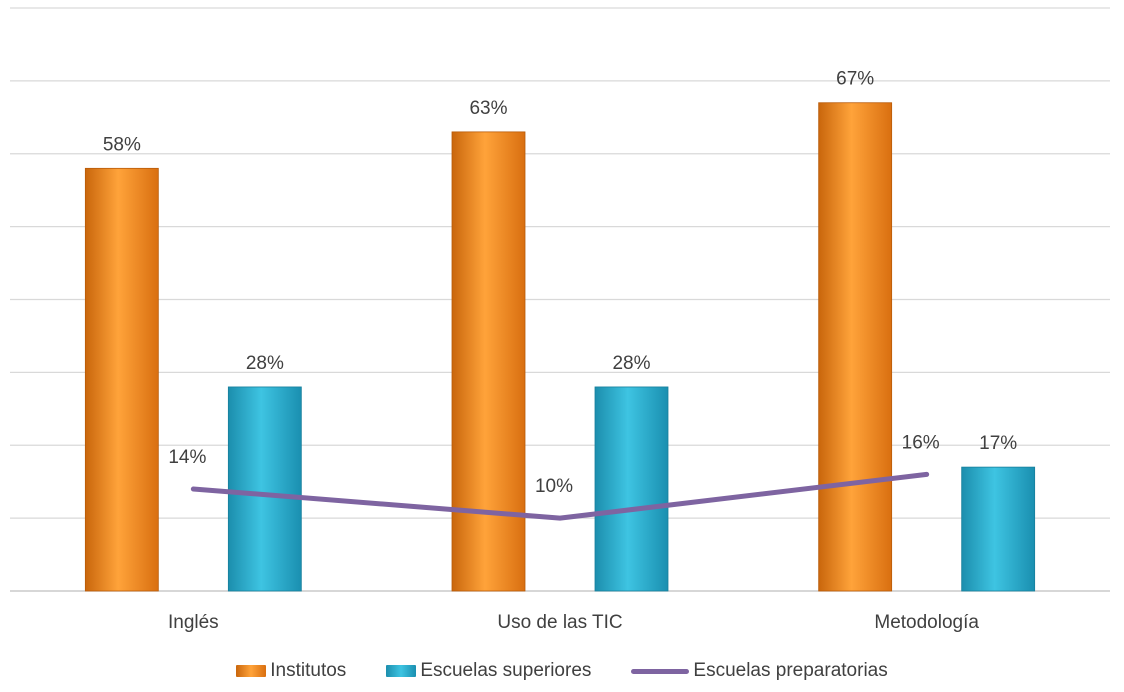 Image resolution: width=1124 pixels, height=692 pixels. What do you see at coordinates (998, 443) in the screenshot?
I see `data-label-escuelas-superiores-metodologia: 17%` at bounding box center [998, 443].